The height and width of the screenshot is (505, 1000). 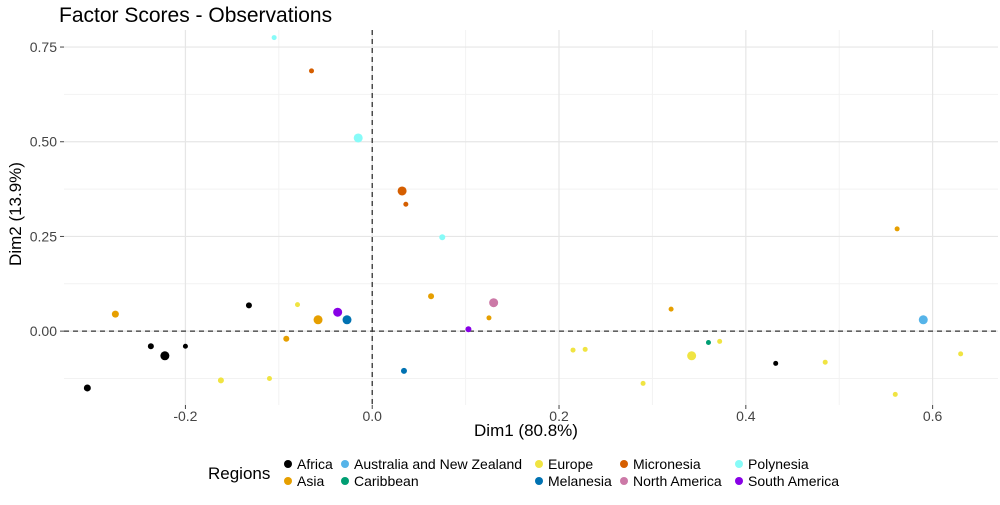 I want to click on x-axis-label: Dim1 (80.8%), so click(x=526, y=430).